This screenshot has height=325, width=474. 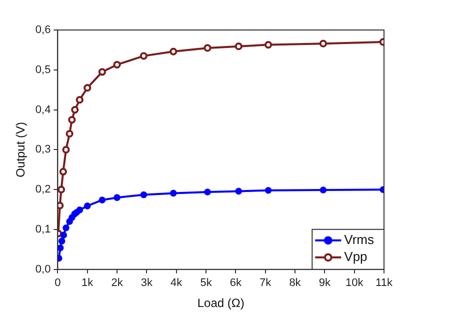 What do you see at coordinates (324, 283) in the screenshot?
I see `x-tick-label: 9k` at bounding box center [324, 283].